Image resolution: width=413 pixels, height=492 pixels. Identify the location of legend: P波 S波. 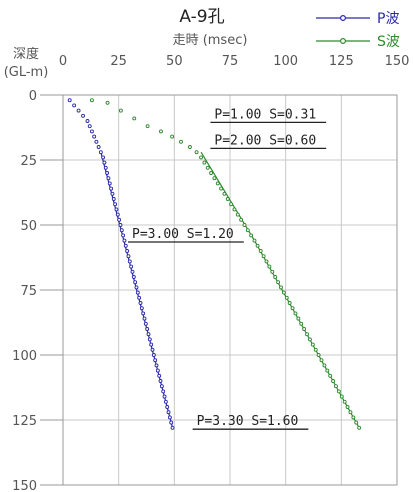
(358, 30).